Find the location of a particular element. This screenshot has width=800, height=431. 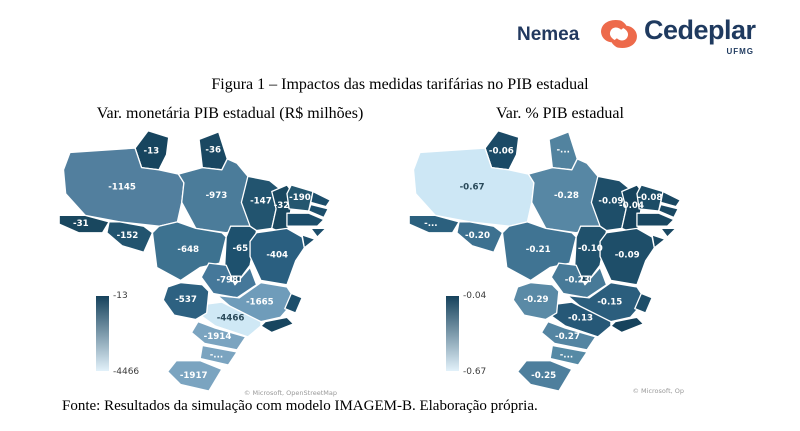

state-label-BA: -0.09 is located at coordinates (627, 256).